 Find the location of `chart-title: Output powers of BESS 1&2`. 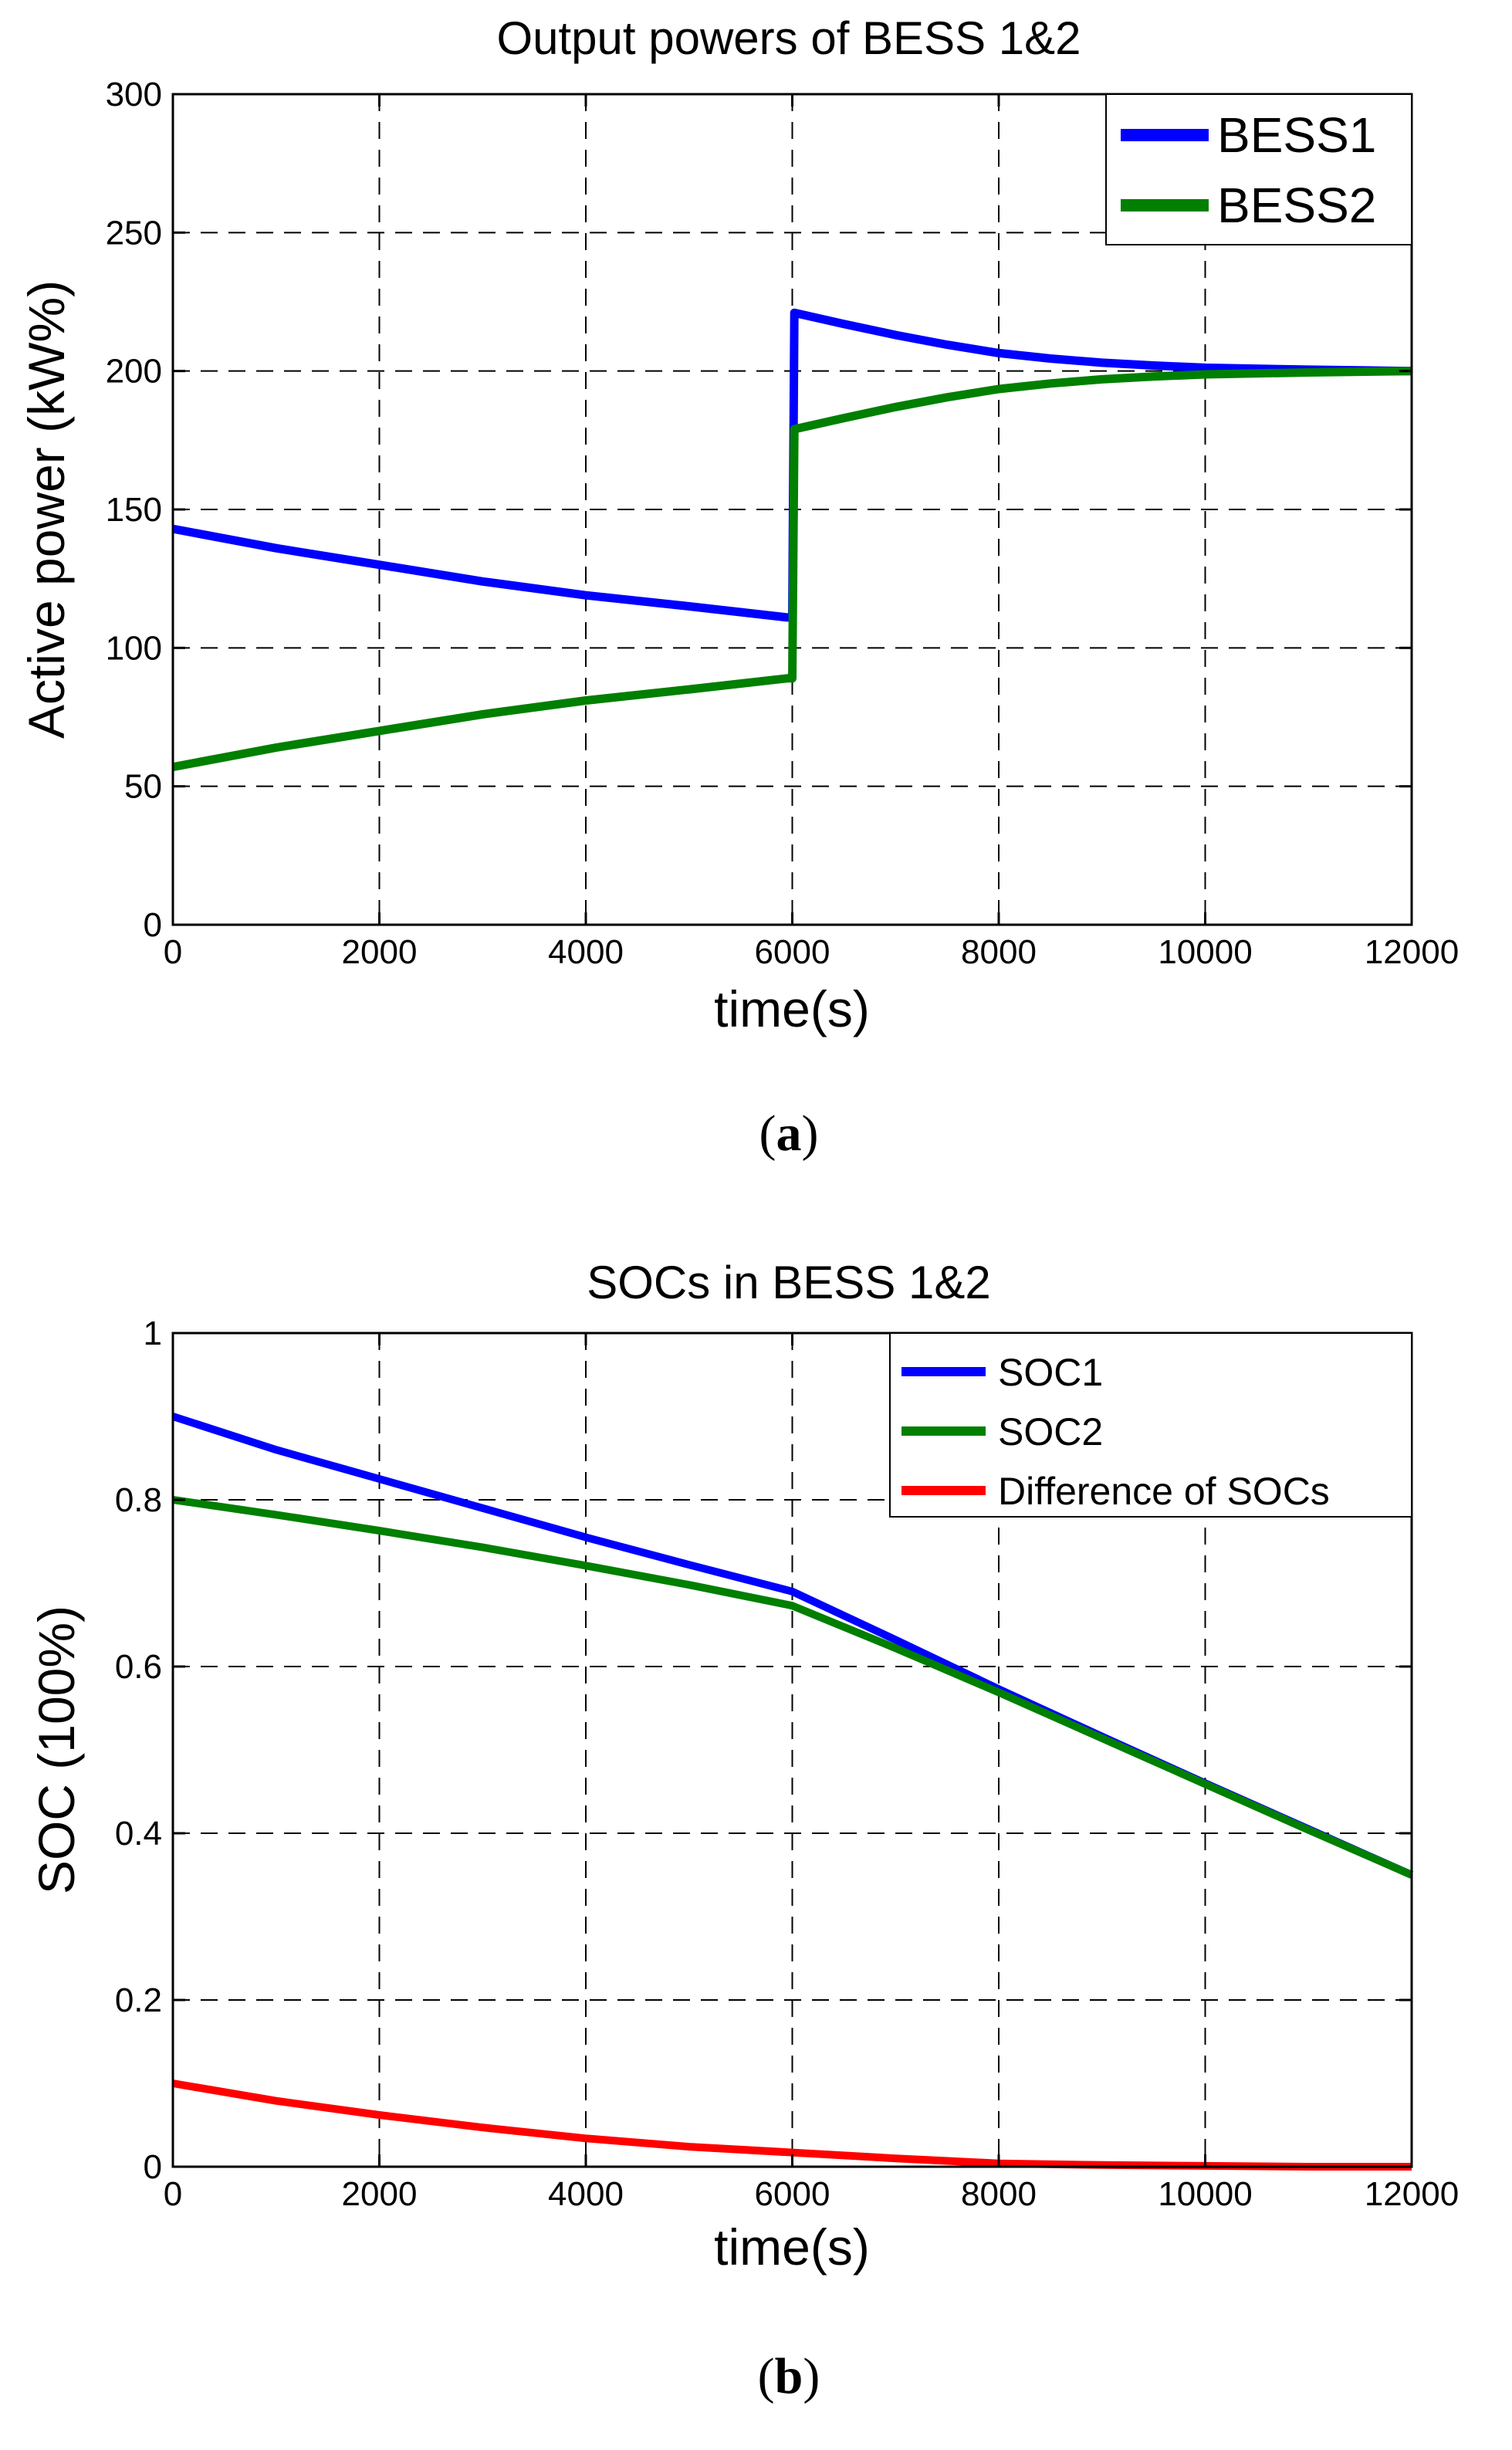

chart-title: Output powers of BESS 1&2 is located at coordinates (788, 38).